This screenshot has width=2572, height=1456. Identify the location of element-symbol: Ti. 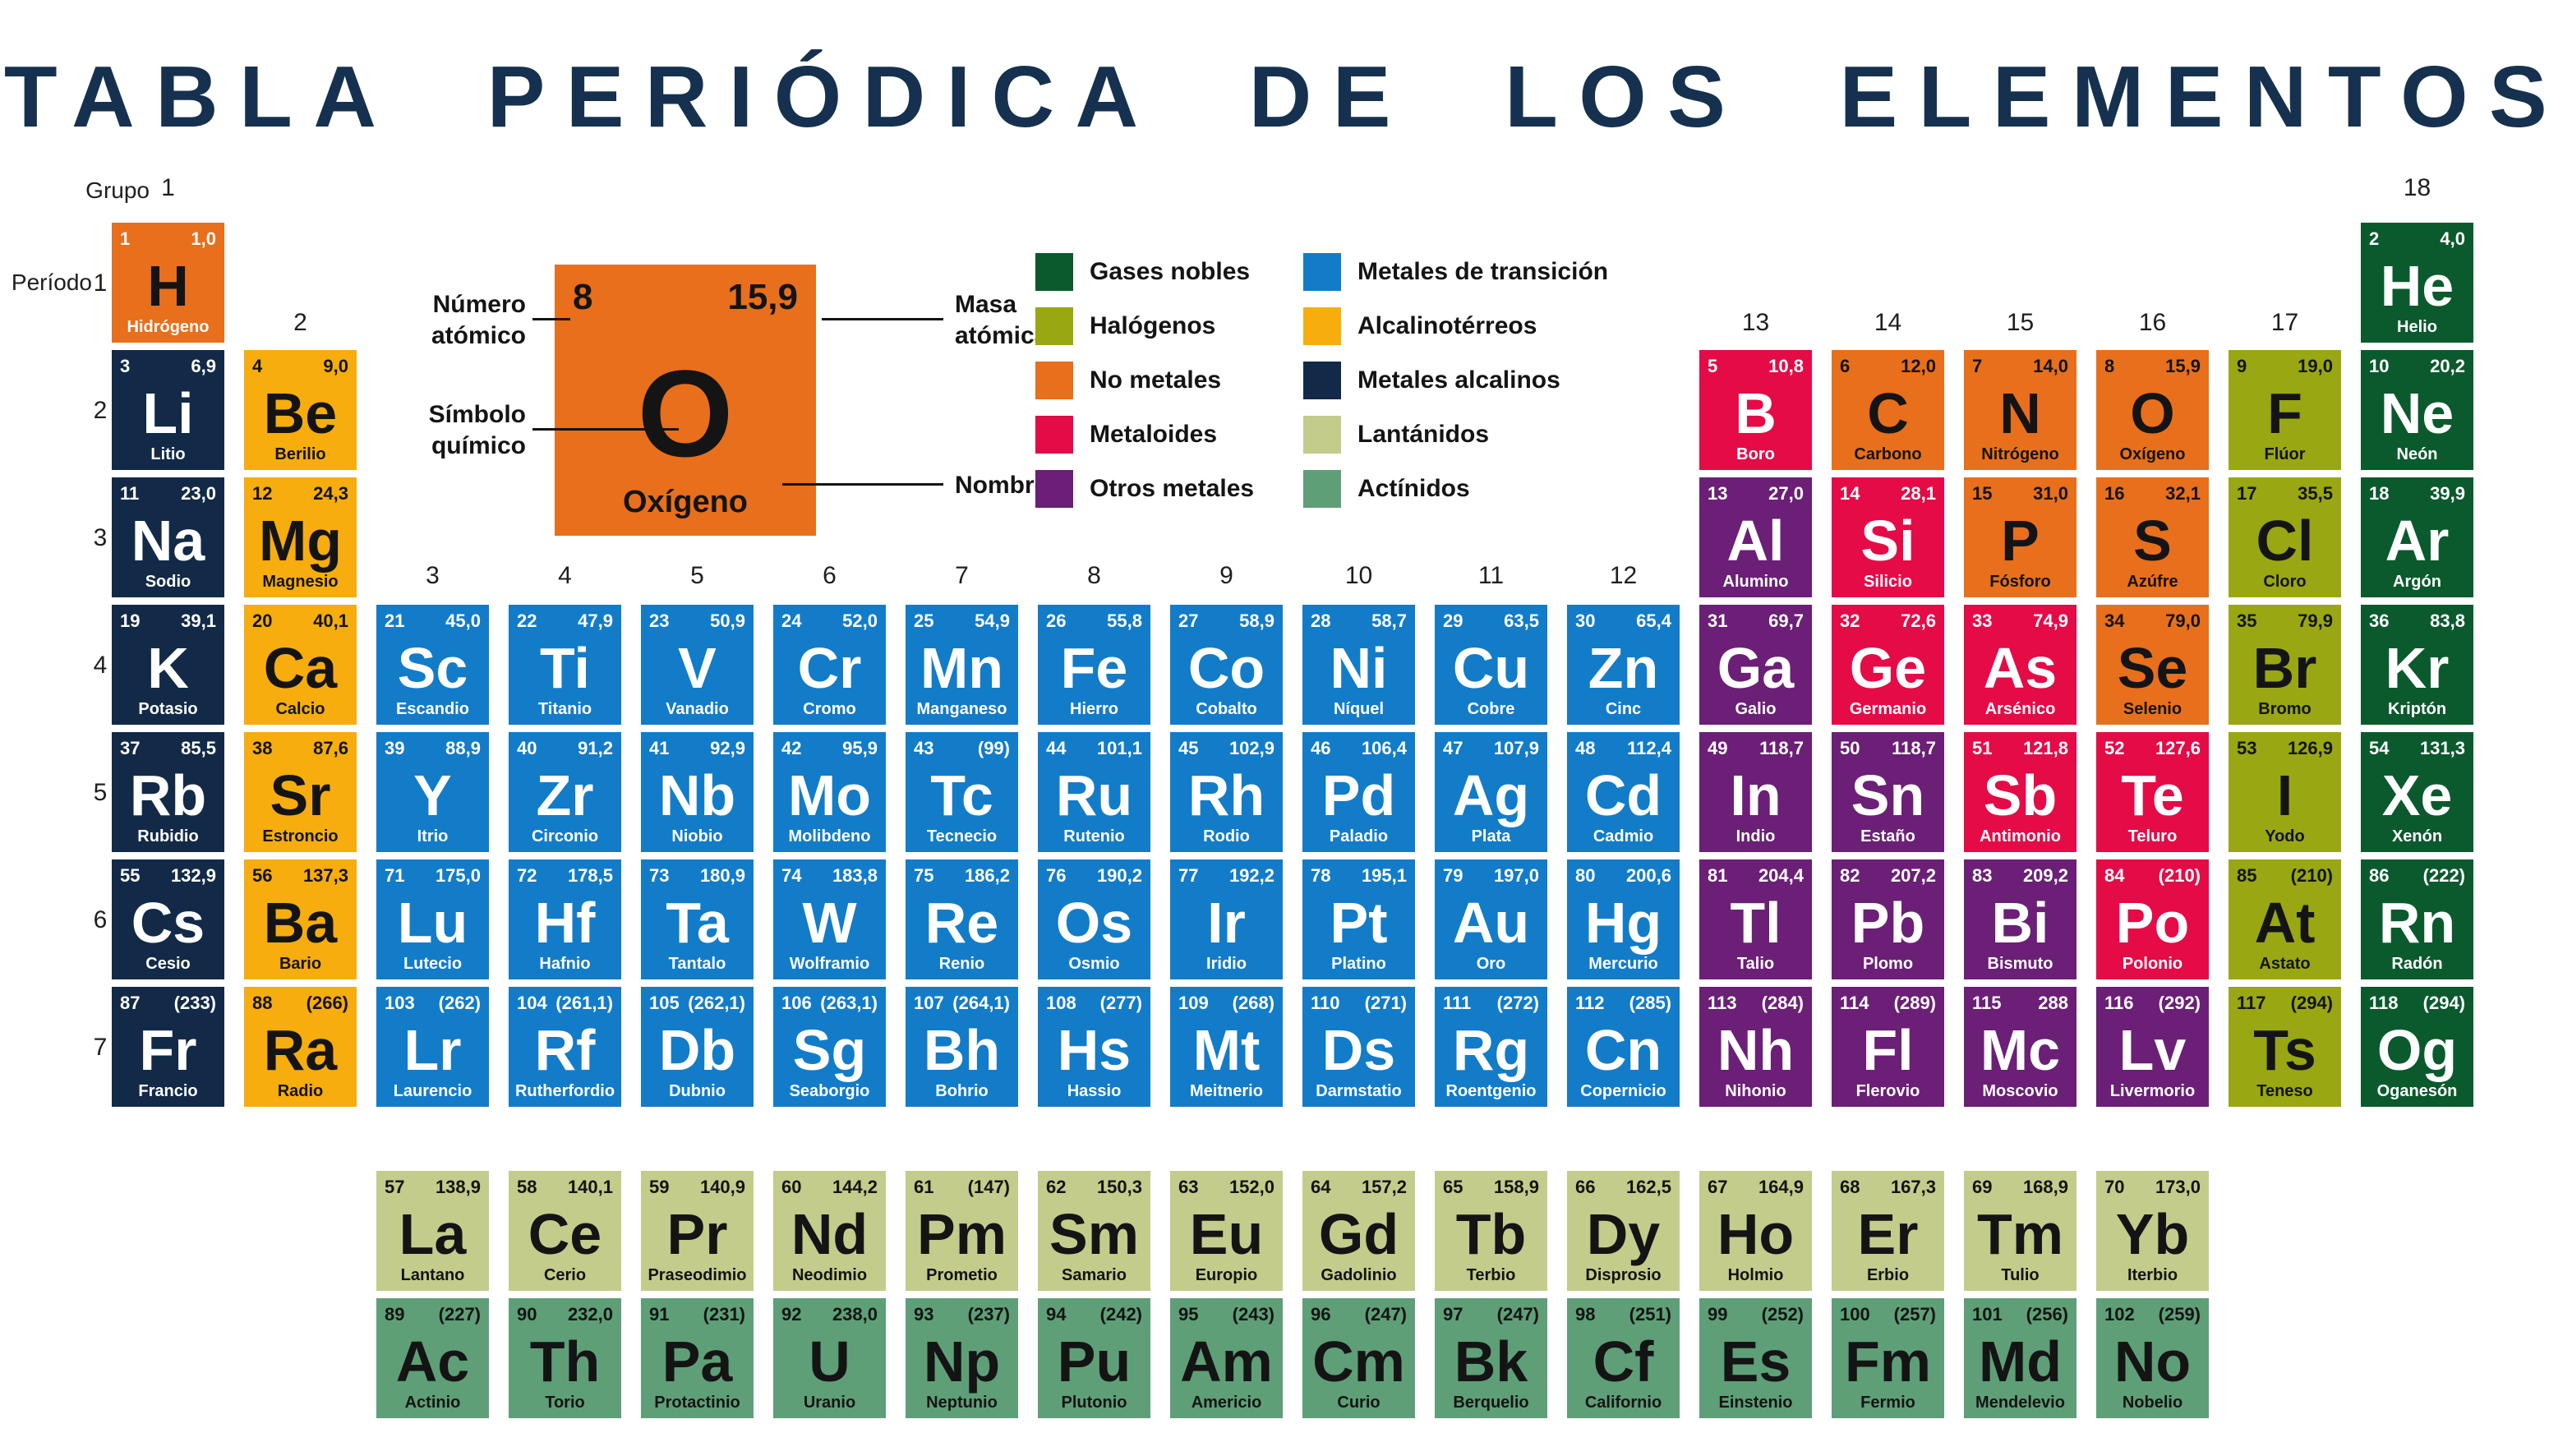
(565, 667).